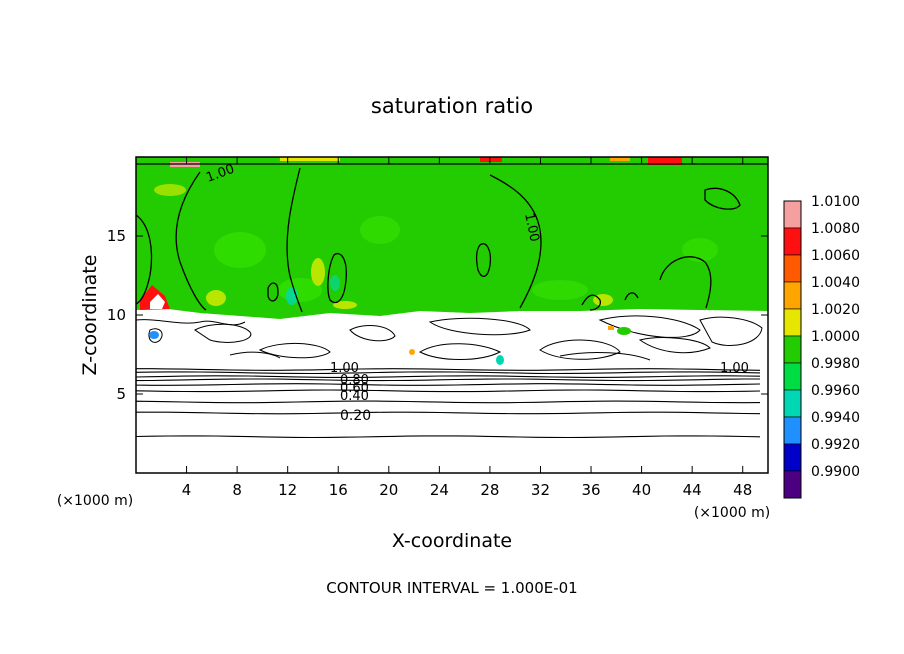 The image size is (904, 654). I want to click on colorbar-frame, so click(792, 349).